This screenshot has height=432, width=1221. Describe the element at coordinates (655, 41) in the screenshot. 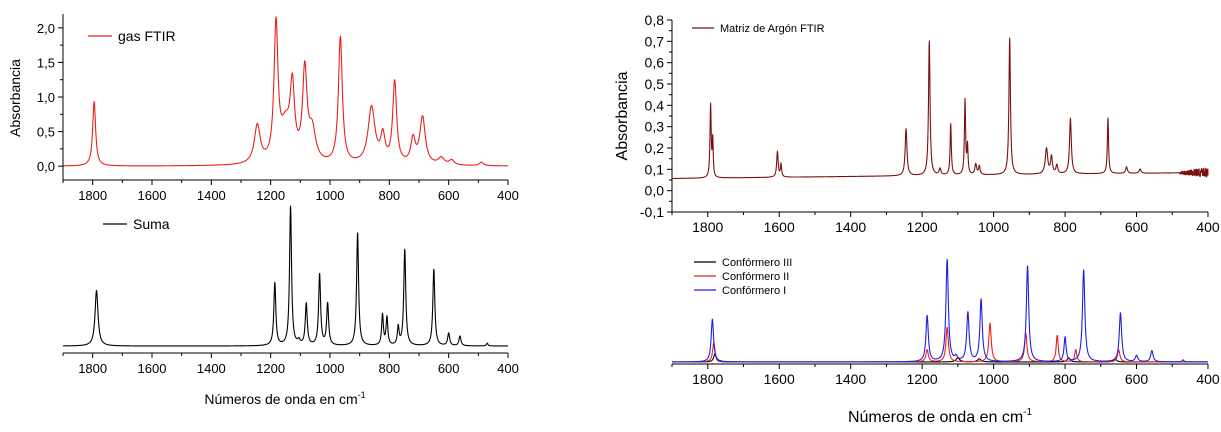

I see `y-tick-label: 0,7` at that location.